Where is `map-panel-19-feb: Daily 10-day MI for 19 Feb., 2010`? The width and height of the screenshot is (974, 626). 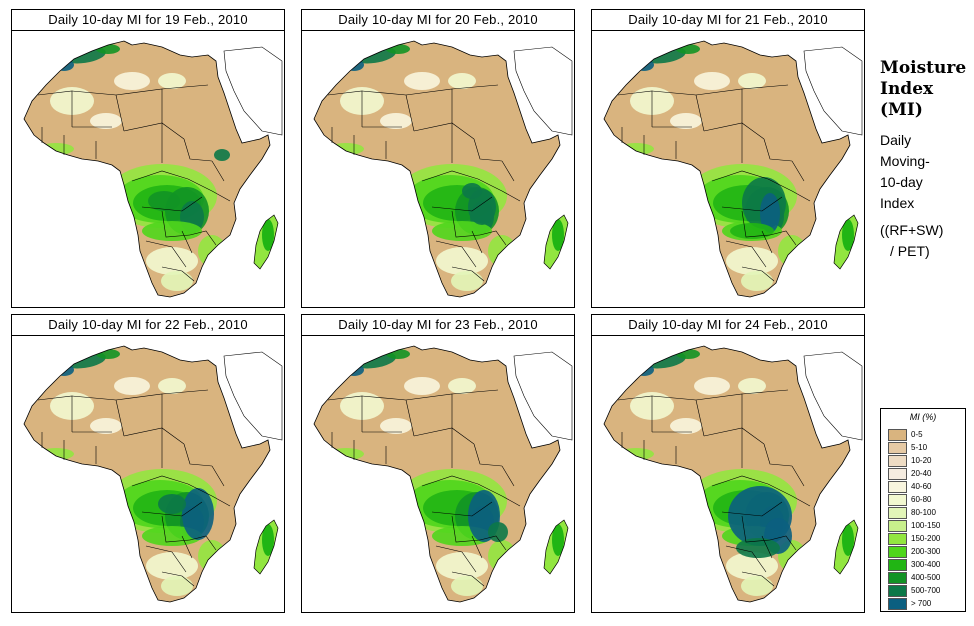 map-panel-19-feb: Daily 10-day MI for 19 Feb., 2010 is located at coordinates (148, 158).